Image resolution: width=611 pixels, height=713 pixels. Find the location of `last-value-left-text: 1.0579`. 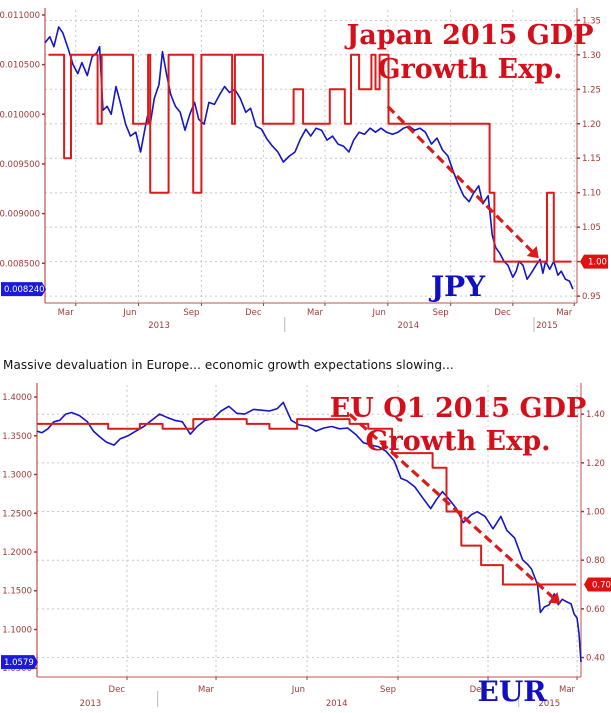

last-value-left-text: 1.0579 is located at coordinates (19, 663).